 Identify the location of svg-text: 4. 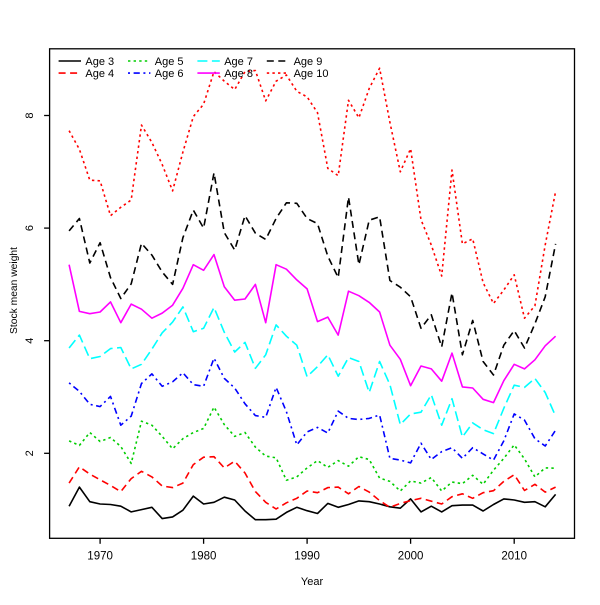
(30, 341).